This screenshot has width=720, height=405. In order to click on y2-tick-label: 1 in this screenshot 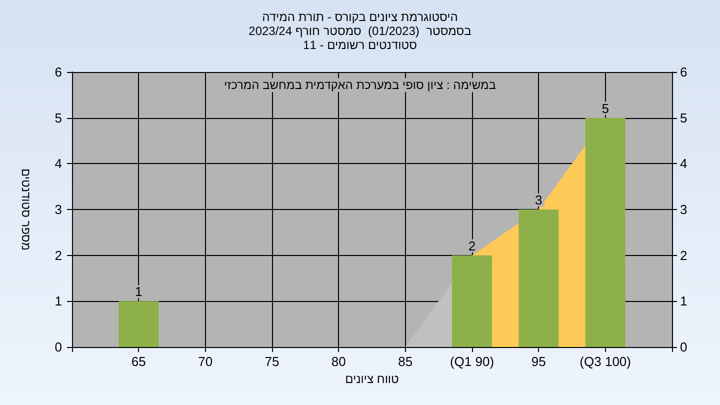, I will do `click(684, 301)`.